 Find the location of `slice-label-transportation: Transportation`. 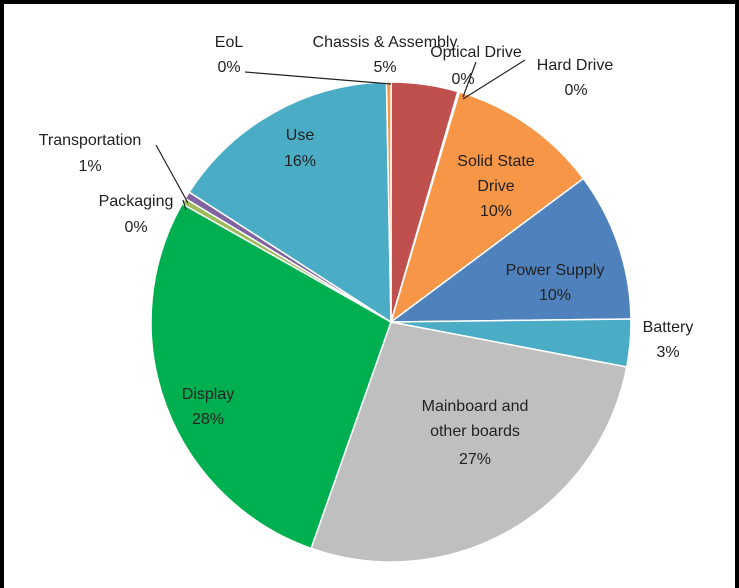

slice-label-transportation: Transportation is located at coordinates (90, 140).